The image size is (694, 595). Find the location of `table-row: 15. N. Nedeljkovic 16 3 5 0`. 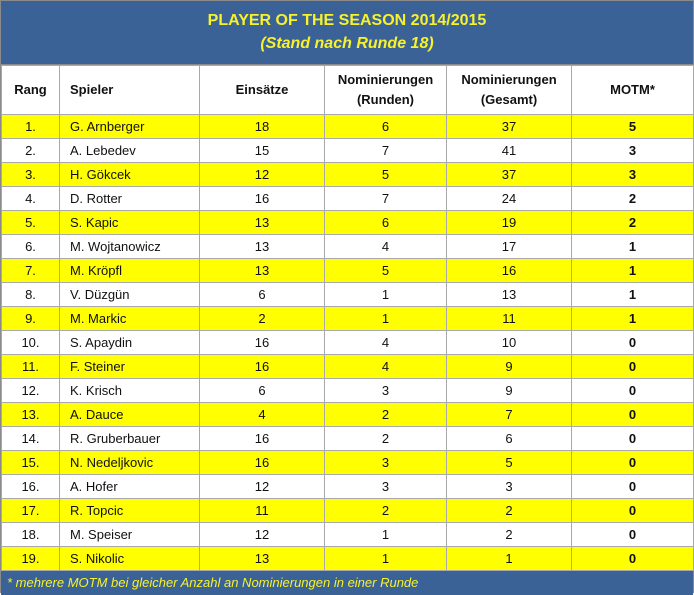

table-row: 15. N. Nedeljkovic 16 3 5 0 is located at coordinates (347, 462).